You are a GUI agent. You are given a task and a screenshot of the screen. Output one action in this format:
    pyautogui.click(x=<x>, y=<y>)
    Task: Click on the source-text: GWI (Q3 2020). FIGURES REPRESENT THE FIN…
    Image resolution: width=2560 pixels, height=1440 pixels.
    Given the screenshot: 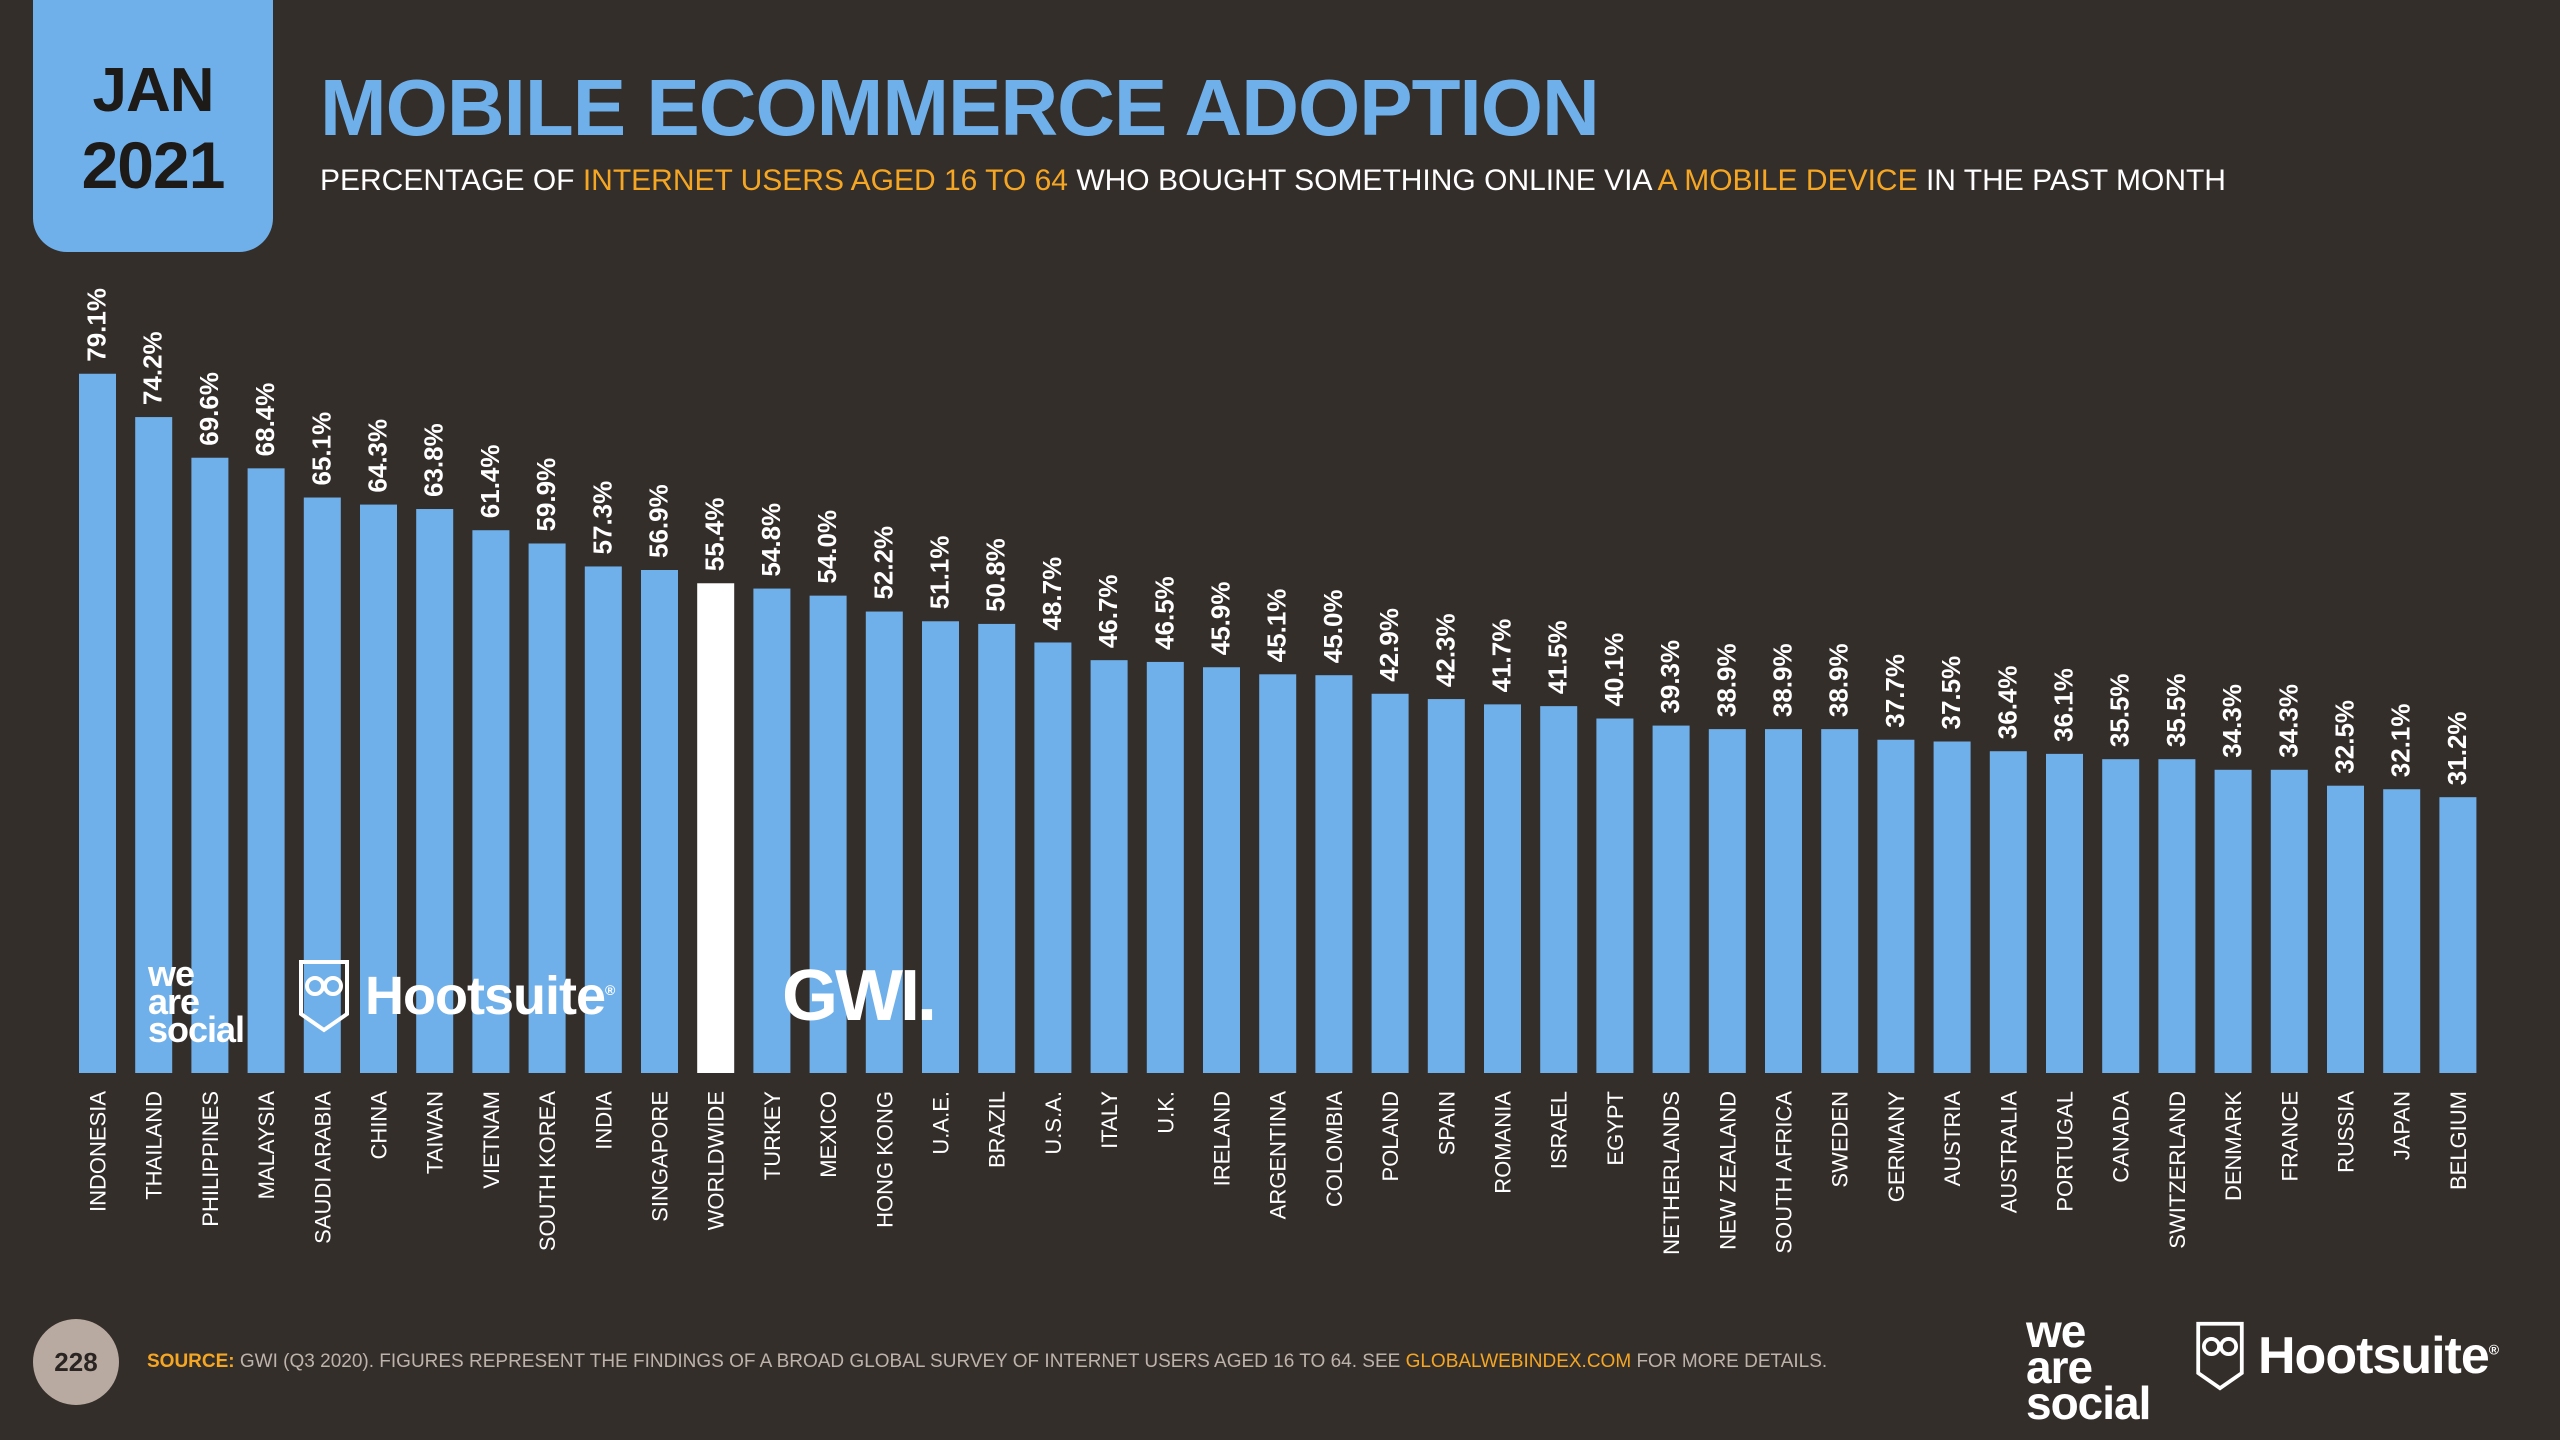 What is the action you would take?
    pyautogui.click(x=820, y=1361)
    